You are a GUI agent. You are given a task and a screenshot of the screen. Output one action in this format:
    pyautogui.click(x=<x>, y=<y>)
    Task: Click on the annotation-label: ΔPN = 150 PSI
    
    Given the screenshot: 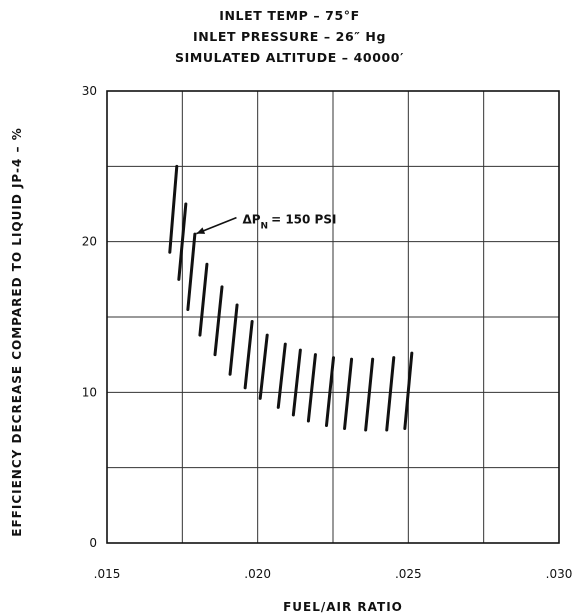 What is the action you would take?
    pyautogui.click(x=289, y=222)
    